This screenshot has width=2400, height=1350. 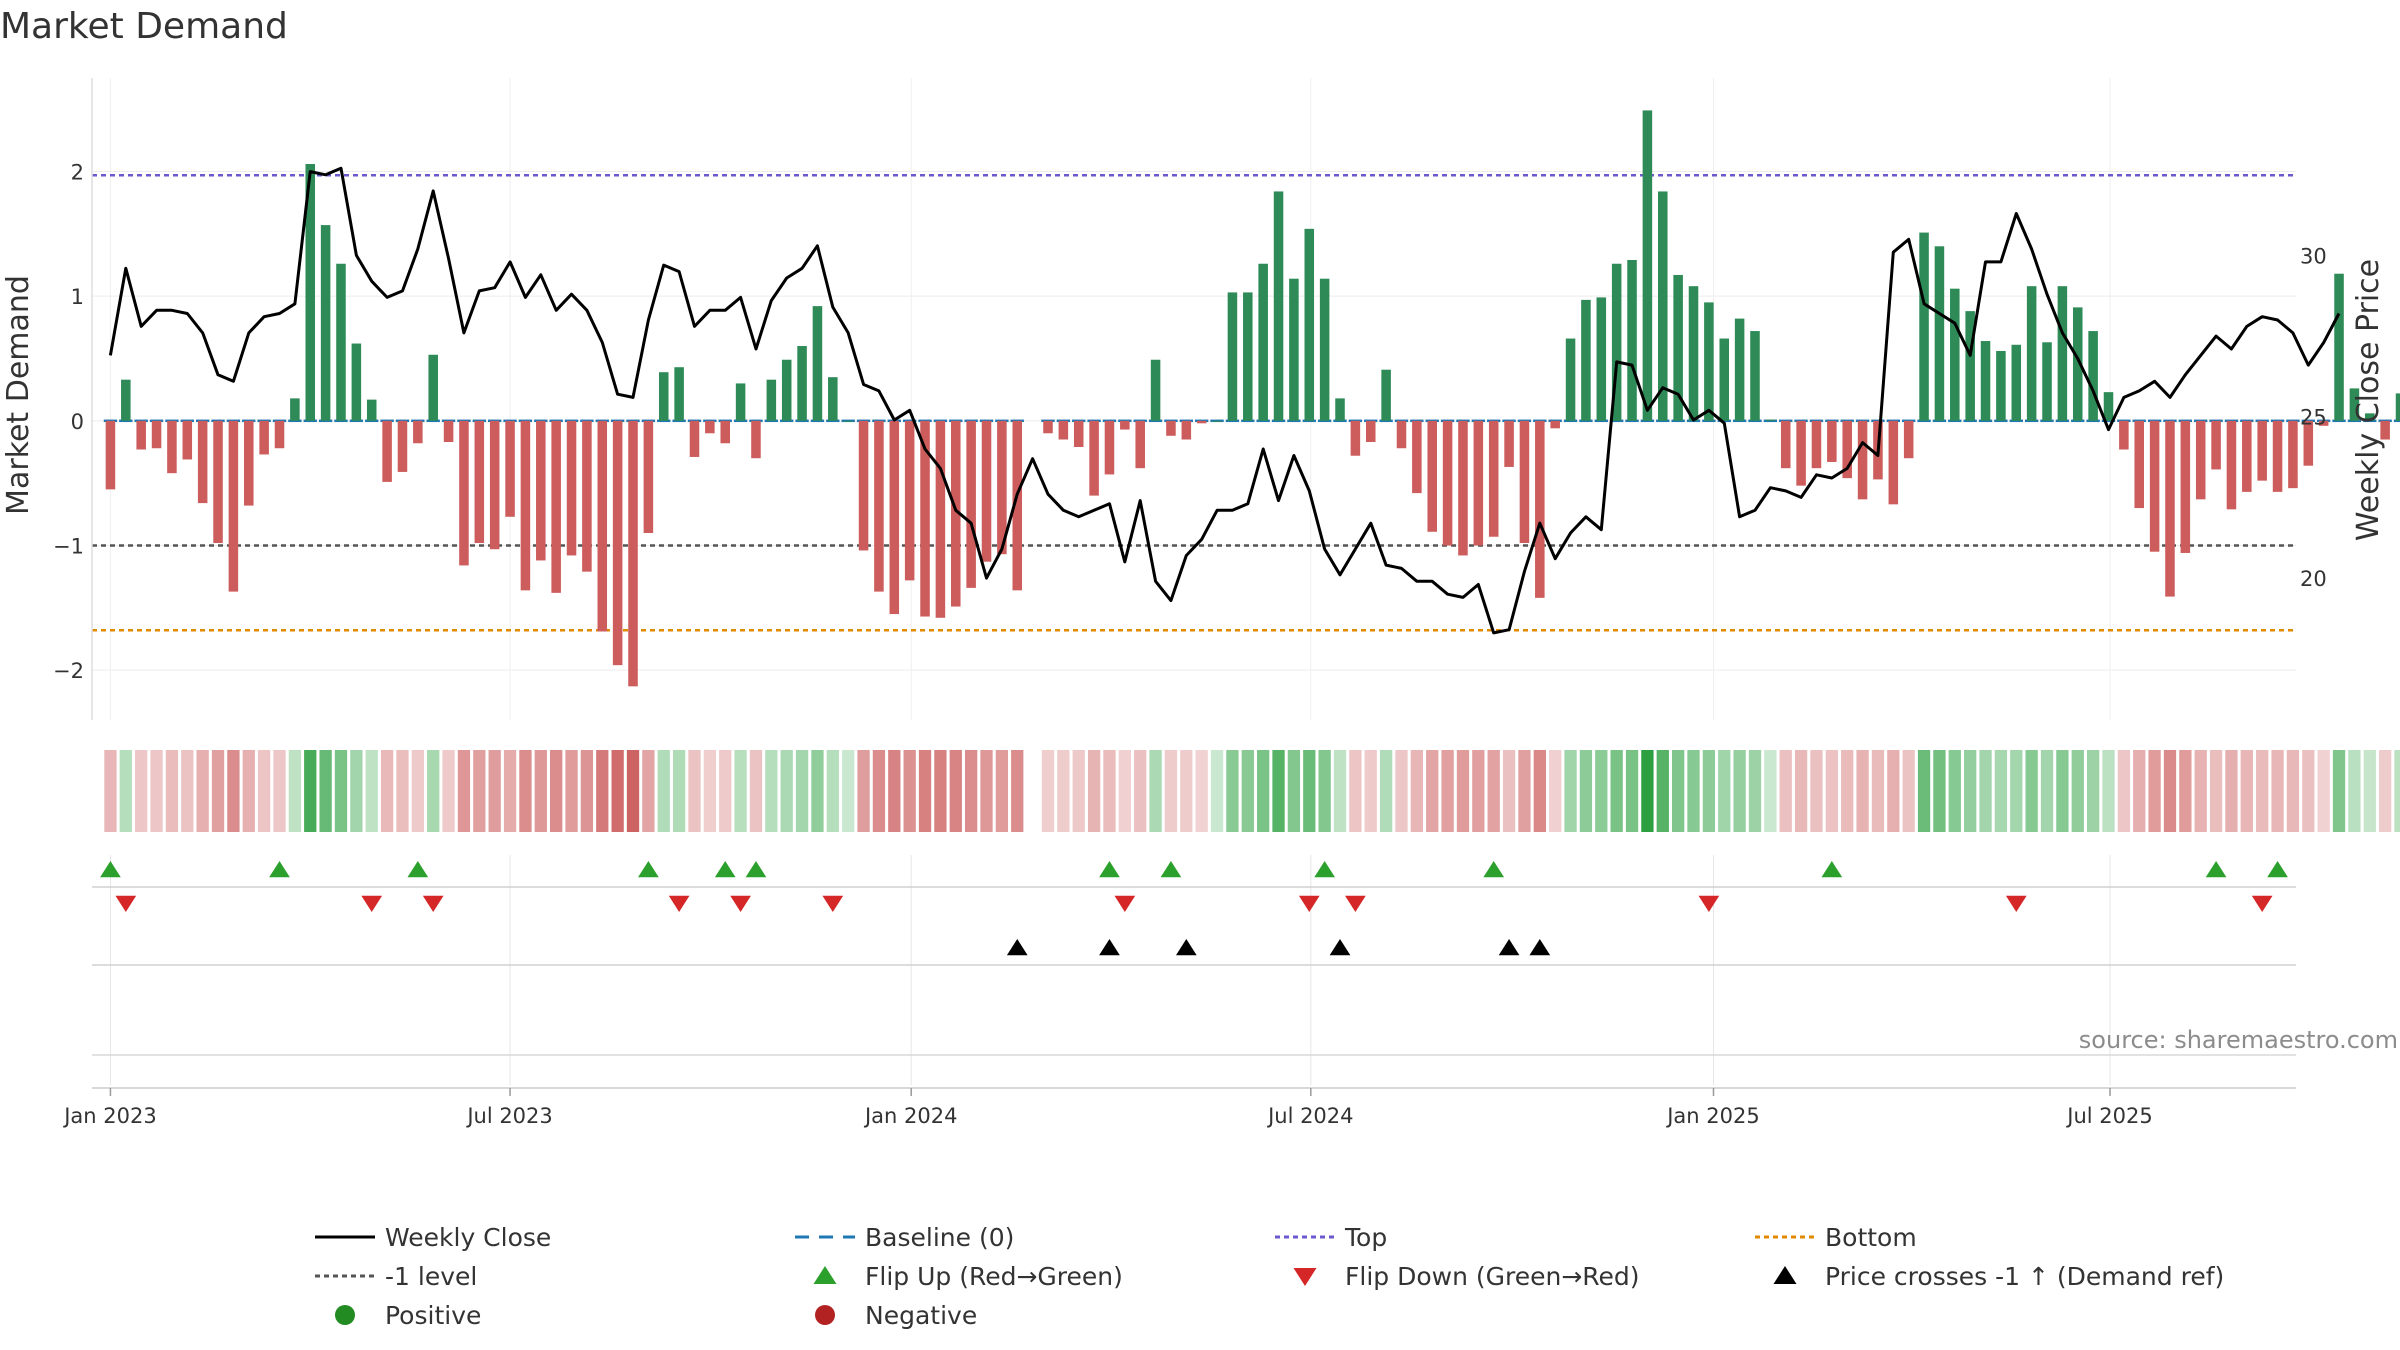 What do you see at coordinates (433, 1237) in the screenshot?
I see `legend-item: Weekly Close` at bounding box center [433, 1237].